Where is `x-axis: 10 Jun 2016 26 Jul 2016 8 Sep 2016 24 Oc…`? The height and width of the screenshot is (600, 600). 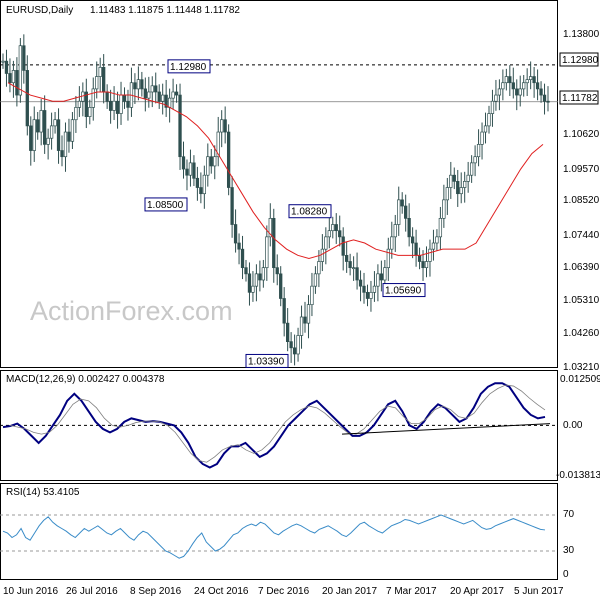
x-axis: 10 Jun 2016 26 Jul 2016 8 Sep 2016 24 Oc… is located at coordinates (283, 591).